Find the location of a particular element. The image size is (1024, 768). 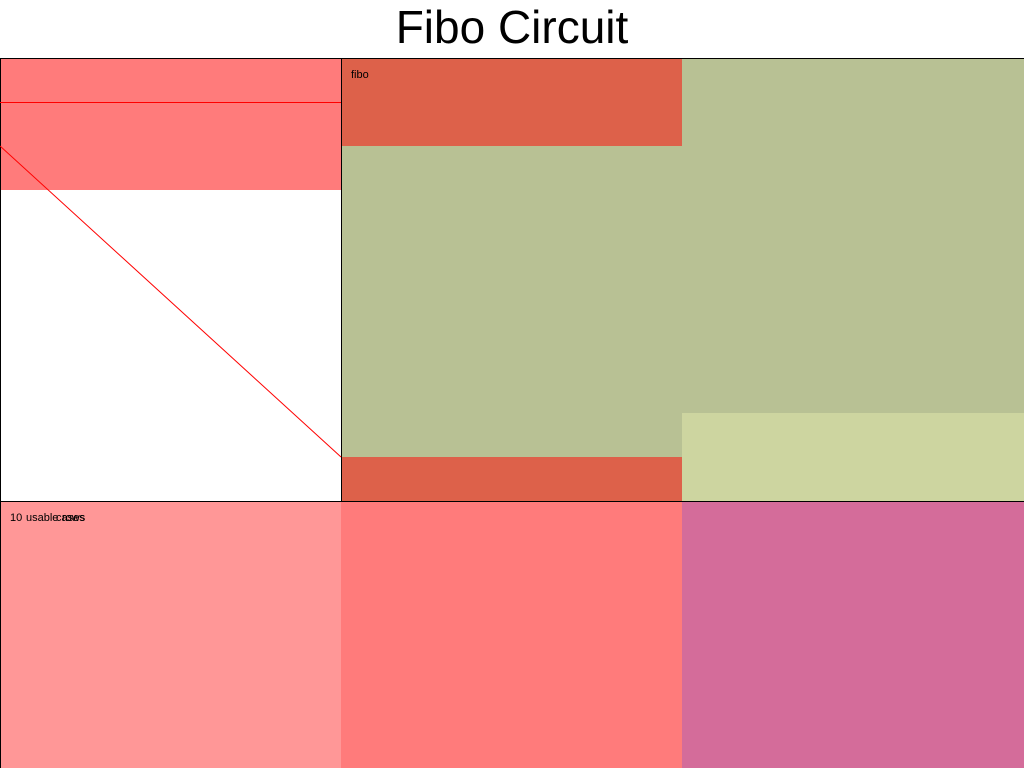

fibo-header-block is located at coordinates (511, 102).